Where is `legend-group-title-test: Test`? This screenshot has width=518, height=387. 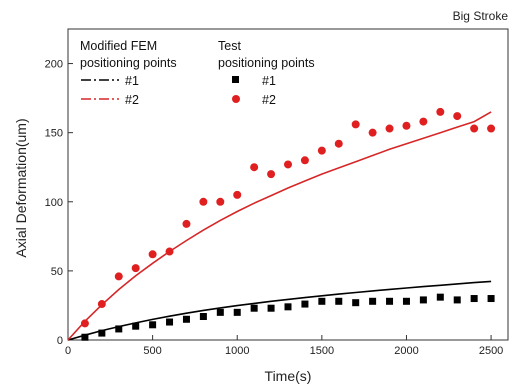
legend-group-title-test: Test is located at coordinates (229, 46).